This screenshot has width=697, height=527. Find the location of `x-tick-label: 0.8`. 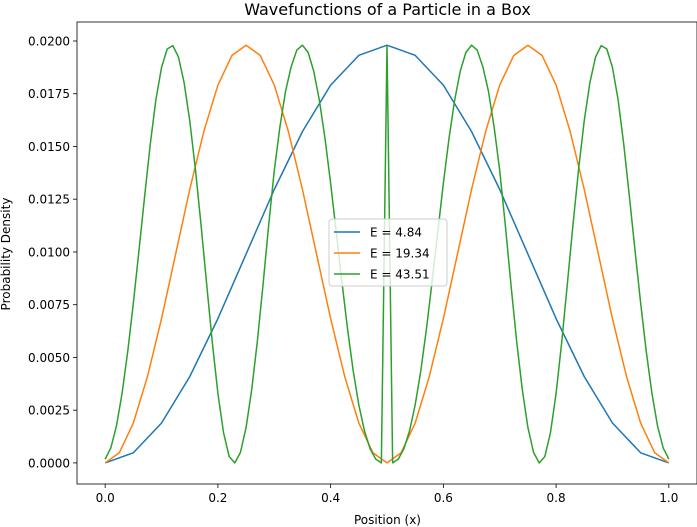

x-tick-label: 0.8 is located at coordinates (556, 498).